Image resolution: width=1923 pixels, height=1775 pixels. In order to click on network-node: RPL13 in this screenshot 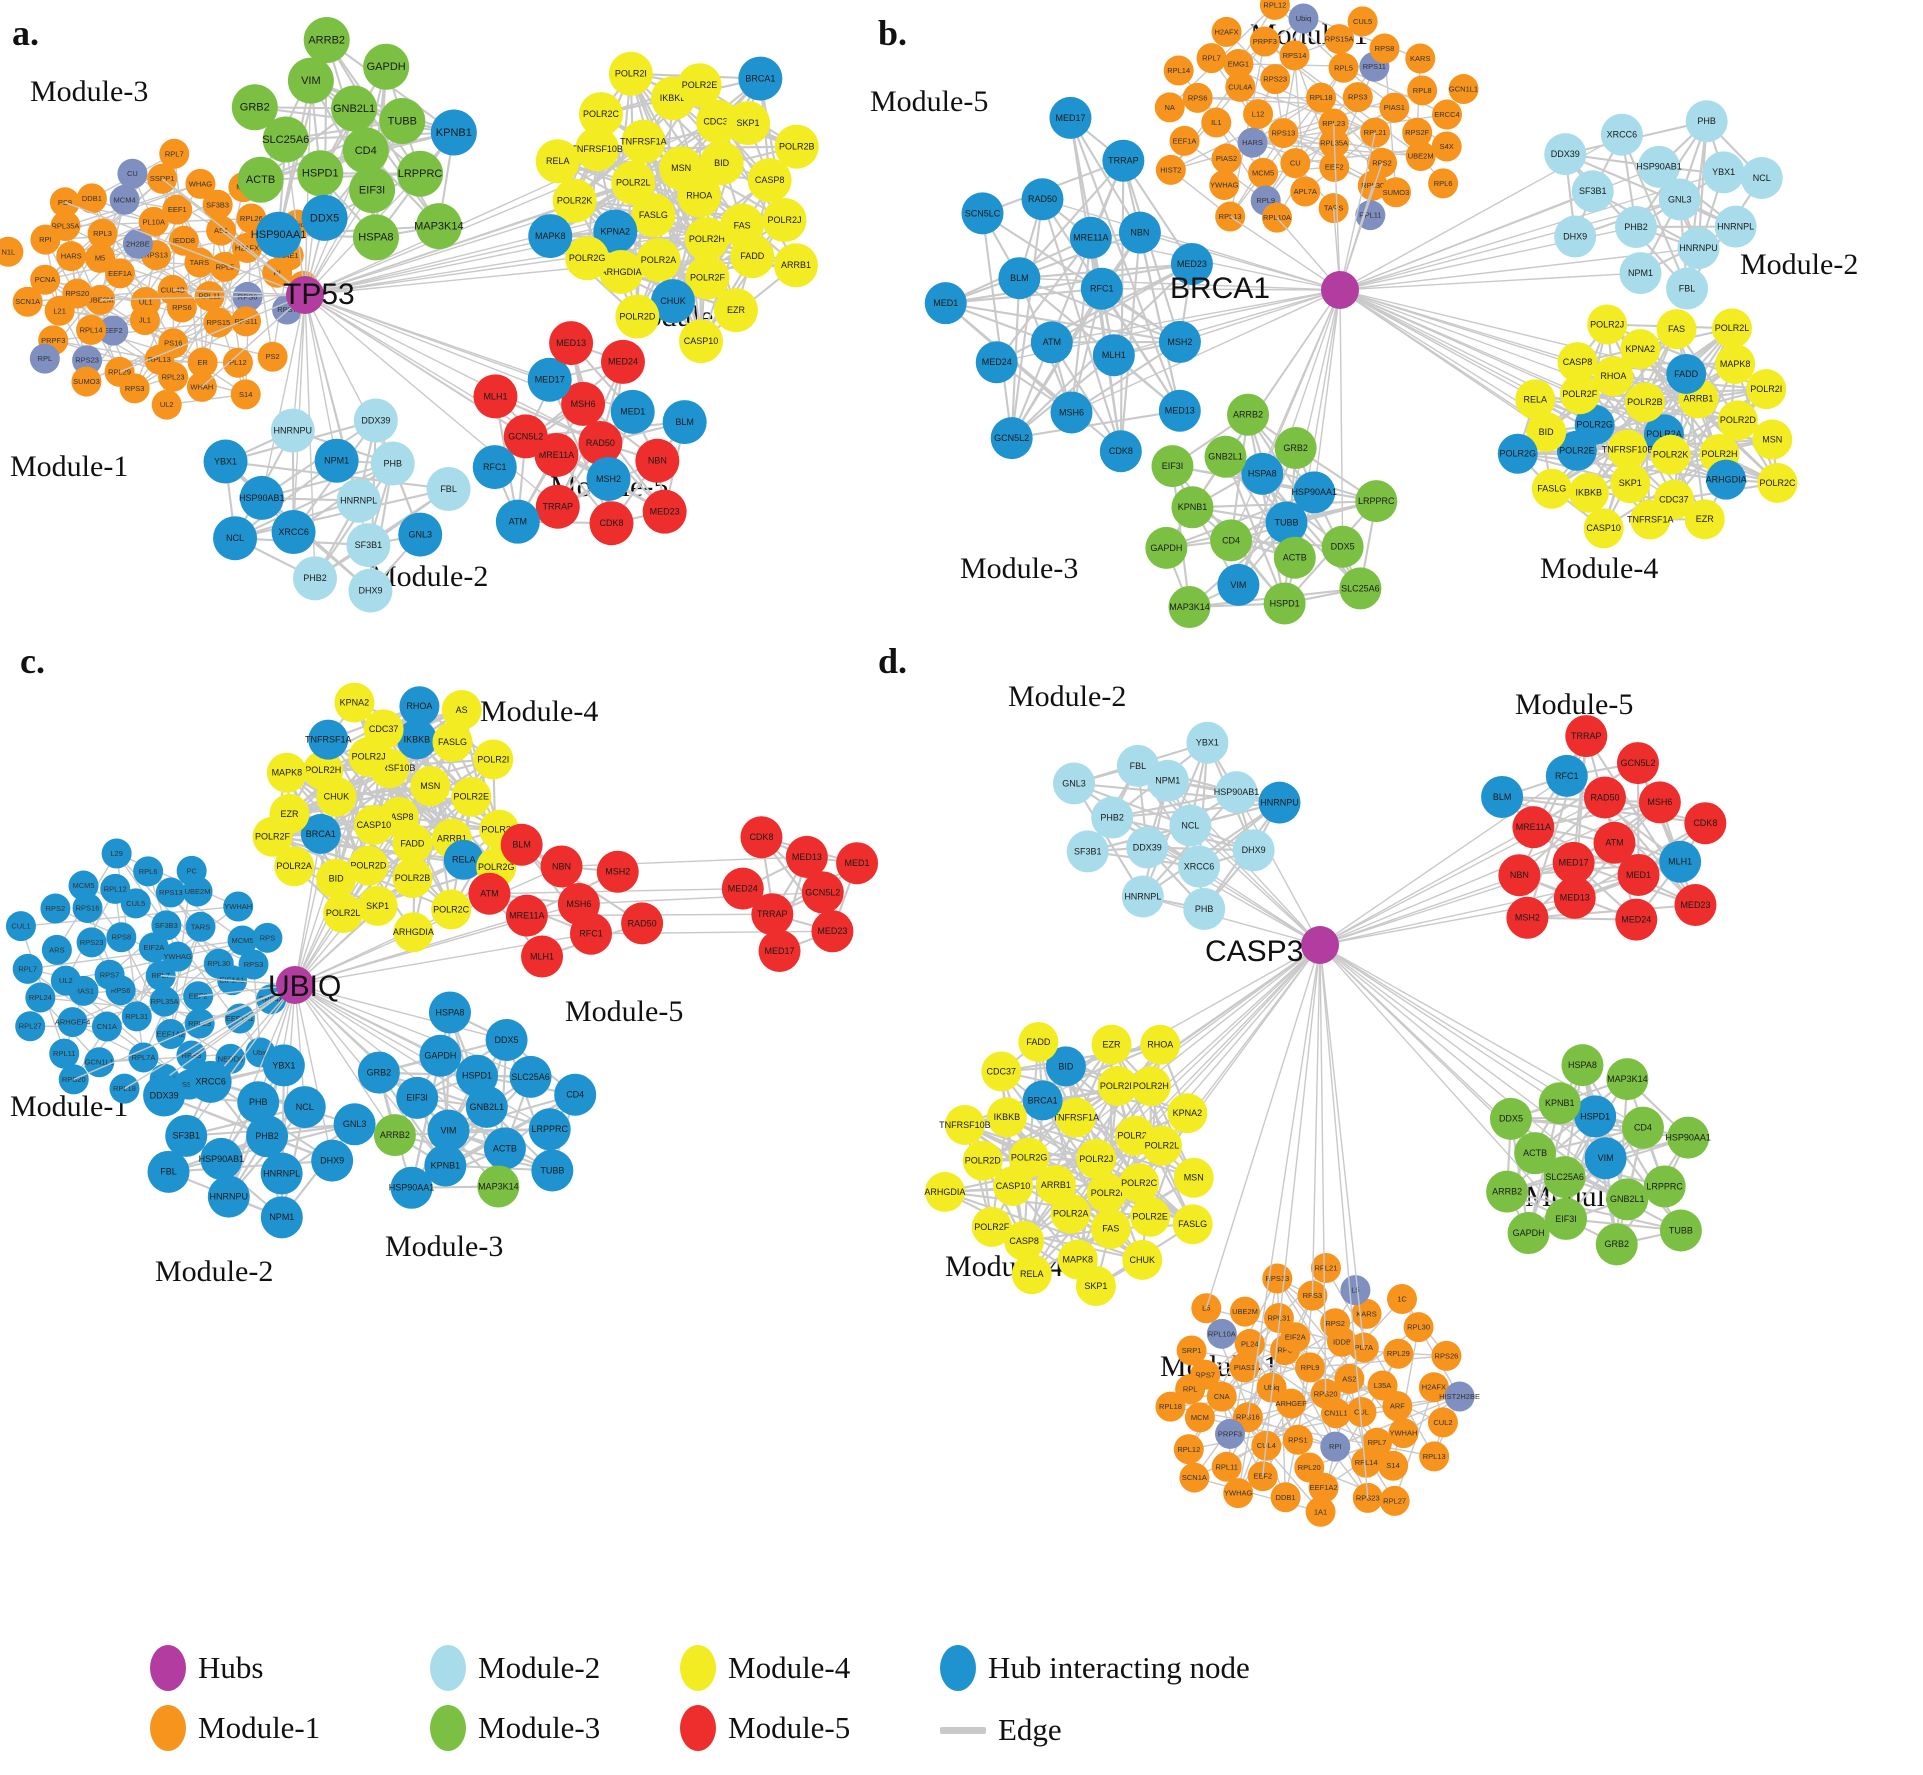, I will do `click(1434, 1456)`.